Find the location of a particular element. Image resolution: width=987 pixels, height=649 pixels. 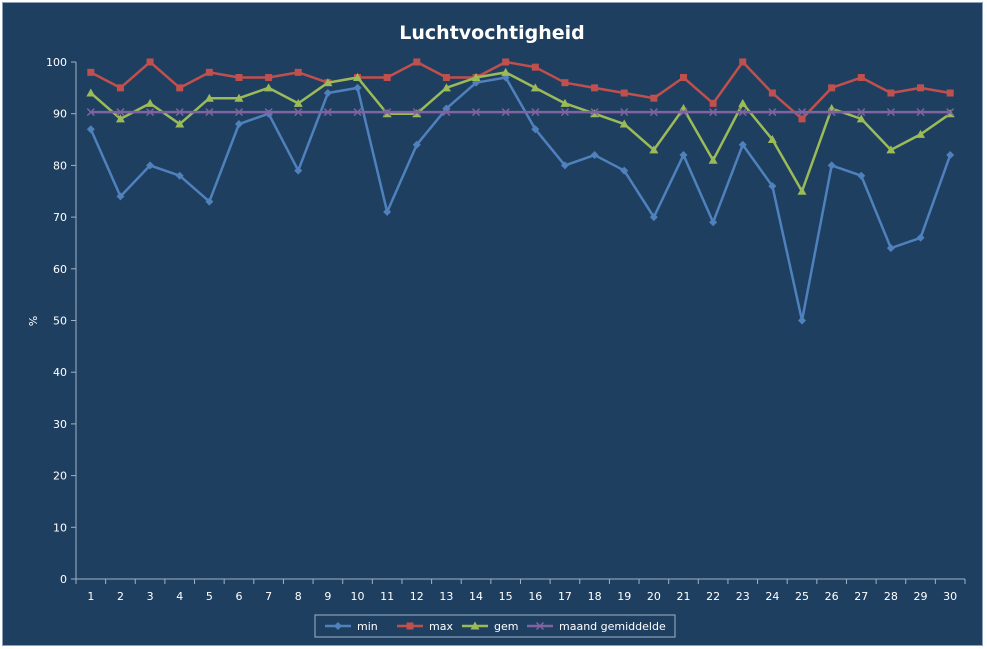

y-tick-label: 0 is located at coordinates (63, 579).